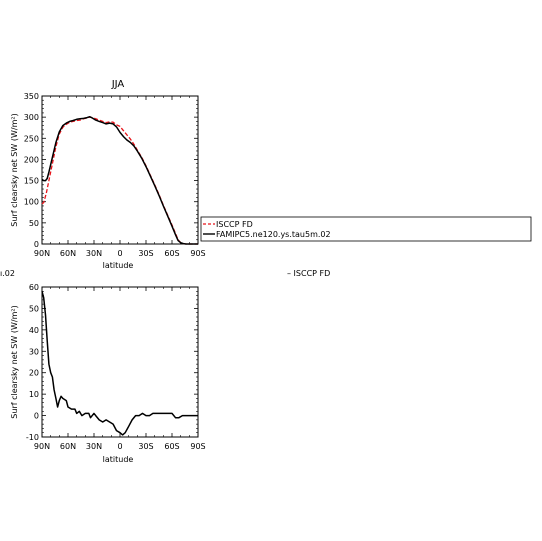  What do you see at coordinates (32, 437) in the screenshot?
I see `y-tick-label: -10` at bounding box center [32, 437].